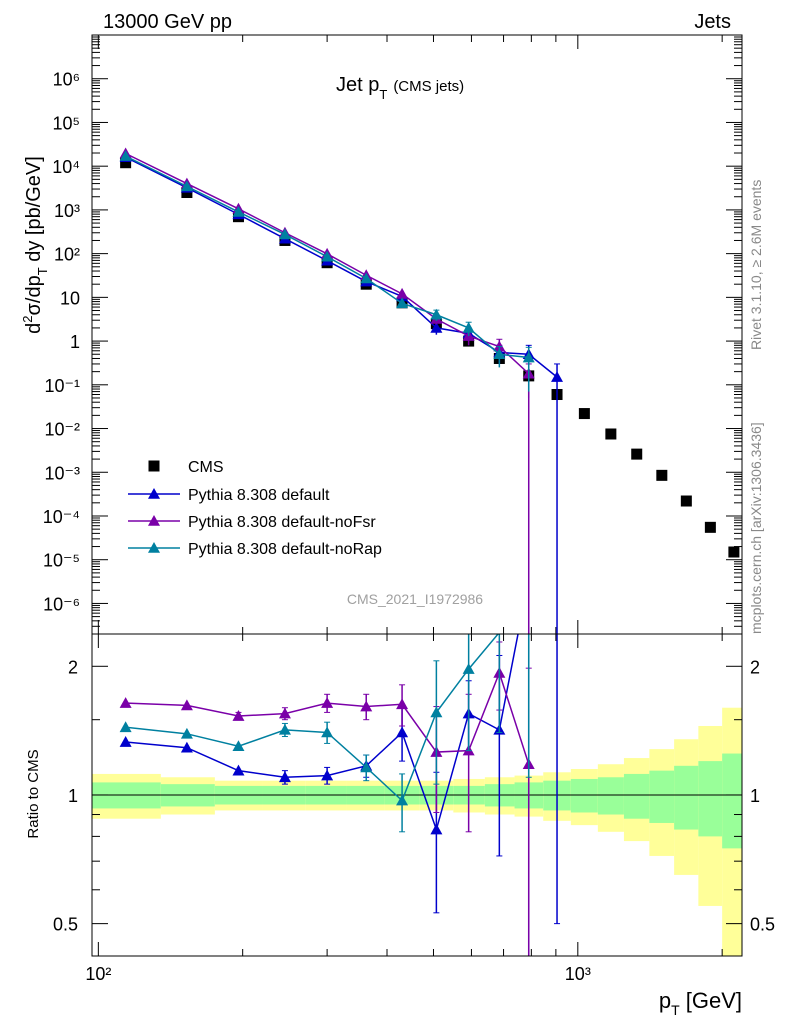 This screenshot has width=786, height=1024. I want to click on ratio-y-tick-label: 0.5, so click(65, 925).